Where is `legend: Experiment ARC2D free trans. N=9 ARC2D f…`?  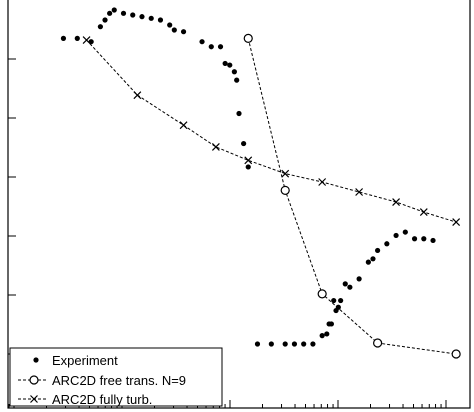
legend: Experiment ARC2D free trans. N=9 ARC2D f… is located at coordinates (116, 377).